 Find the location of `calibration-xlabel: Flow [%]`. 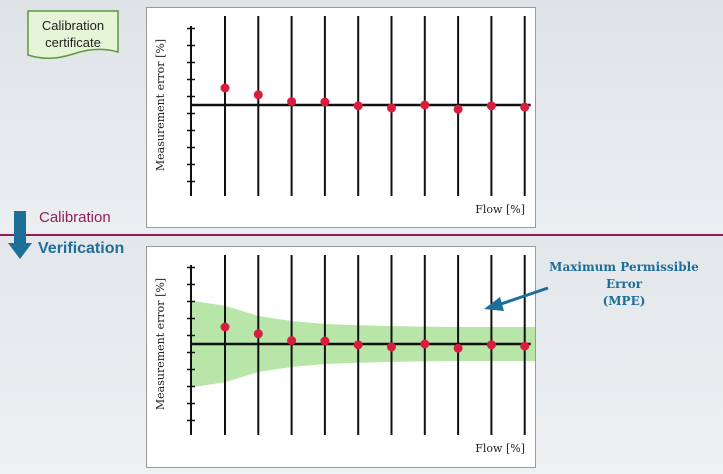

calibration-xlabel: Flow [%] is located at coordinates (500, 209).